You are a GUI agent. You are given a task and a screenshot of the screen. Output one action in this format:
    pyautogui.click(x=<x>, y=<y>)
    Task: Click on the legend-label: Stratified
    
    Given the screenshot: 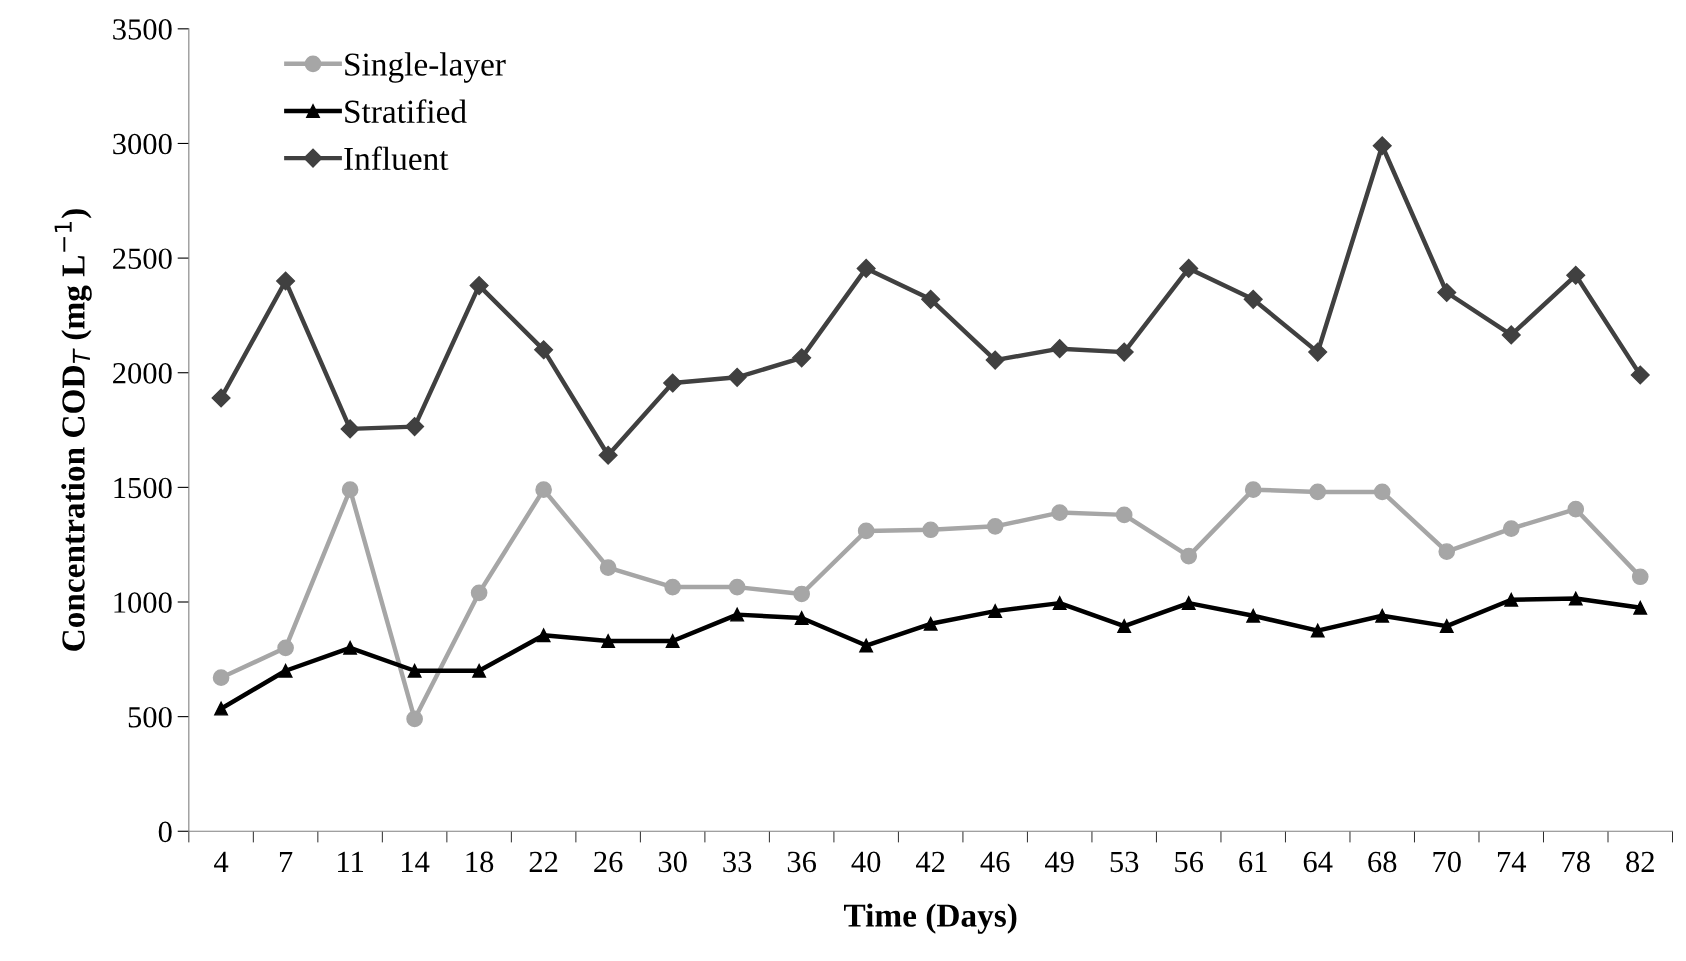 What is the action you would take?
    pyautogui.click(x=406, y=111)
    